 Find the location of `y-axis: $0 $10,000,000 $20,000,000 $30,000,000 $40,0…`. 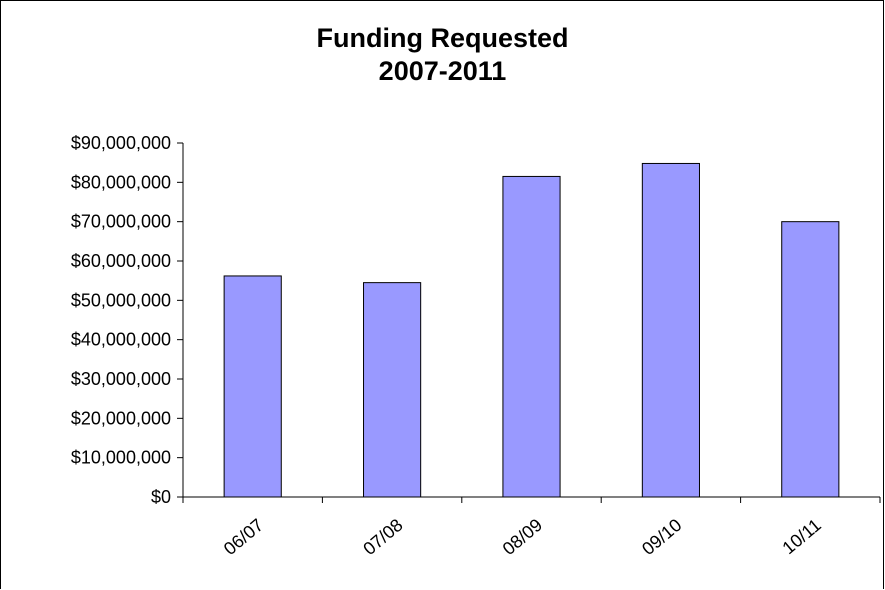

y-axis: $0 $10,000,000 $20,000,000 $30,000,000 $40,0… is located at coordinates (127, 320).